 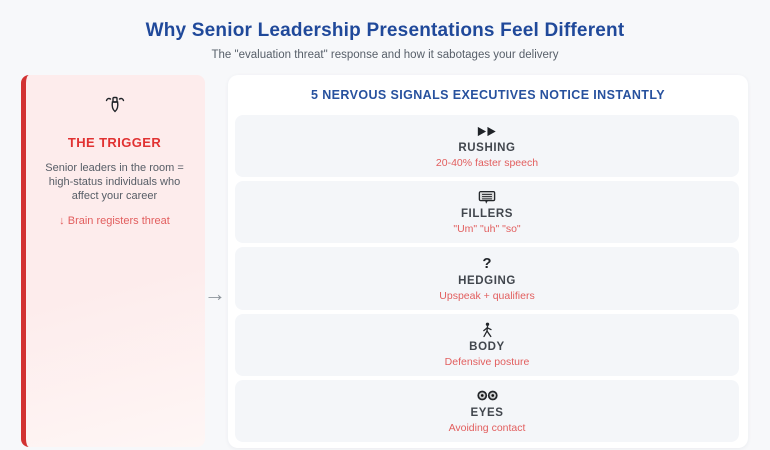 I want to click on signal-row-rushing: RUSHING 20-40% faster speech, so click(x=487, y=146).